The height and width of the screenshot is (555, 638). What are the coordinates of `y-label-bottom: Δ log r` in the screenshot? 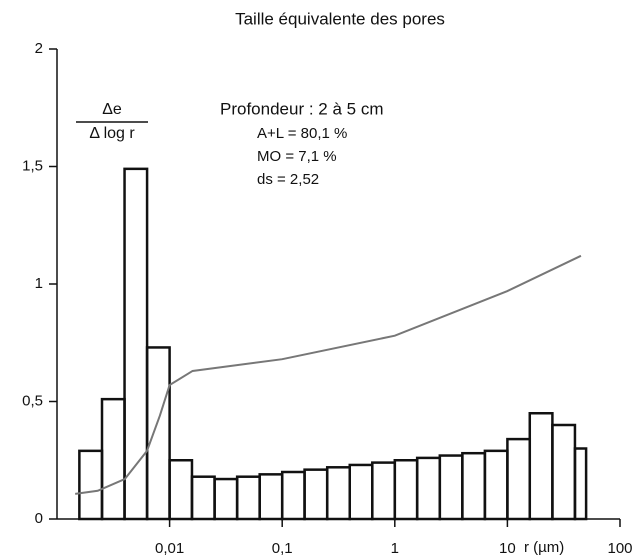 It's located at (112, 133).